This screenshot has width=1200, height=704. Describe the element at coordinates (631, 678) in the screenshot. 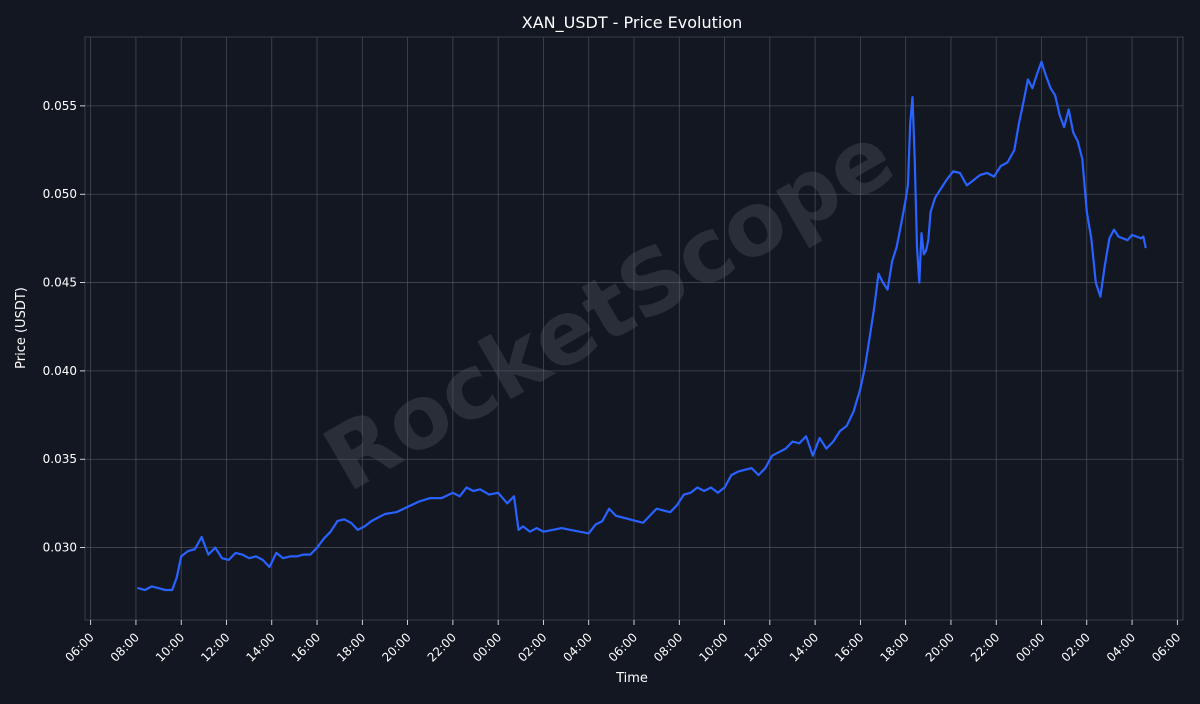

I see `x-axis-label: Time` at that location.